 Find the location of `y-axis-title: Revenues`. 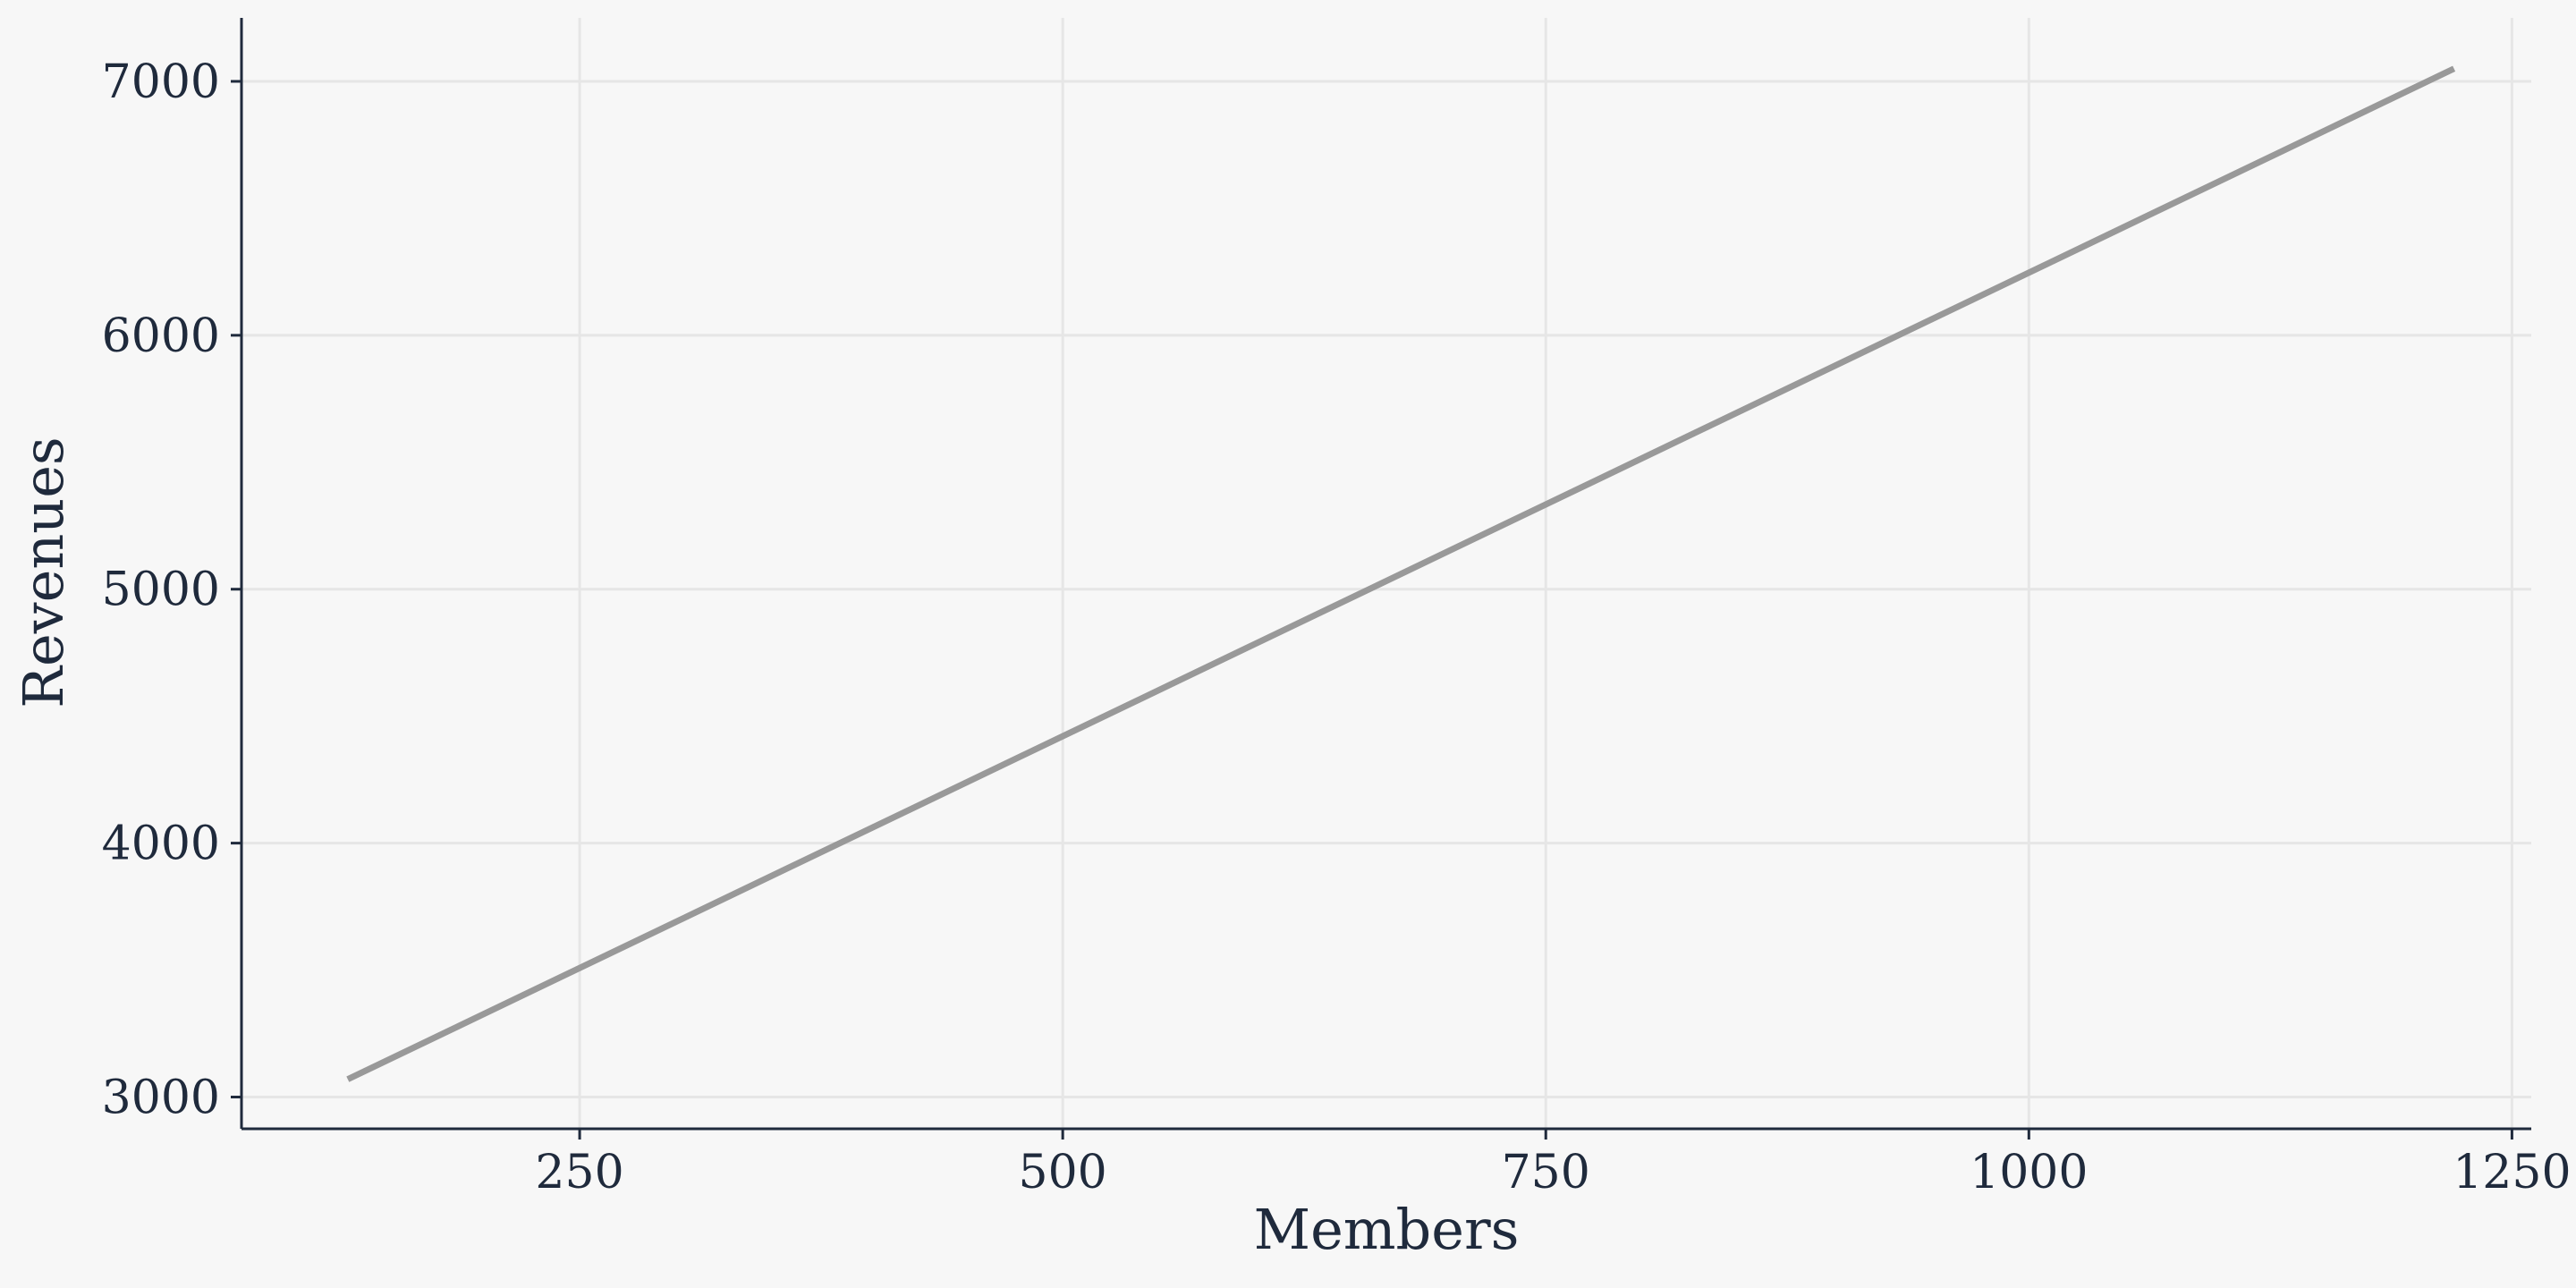

y-axis-title: Revenues is located at coordinates (43, 572).